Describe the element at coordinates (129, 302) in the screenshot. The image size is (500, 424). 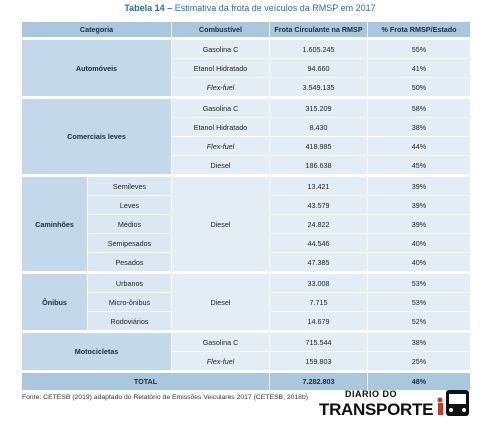
I see `subcategory-cell: Micro-ônibus` at that location.